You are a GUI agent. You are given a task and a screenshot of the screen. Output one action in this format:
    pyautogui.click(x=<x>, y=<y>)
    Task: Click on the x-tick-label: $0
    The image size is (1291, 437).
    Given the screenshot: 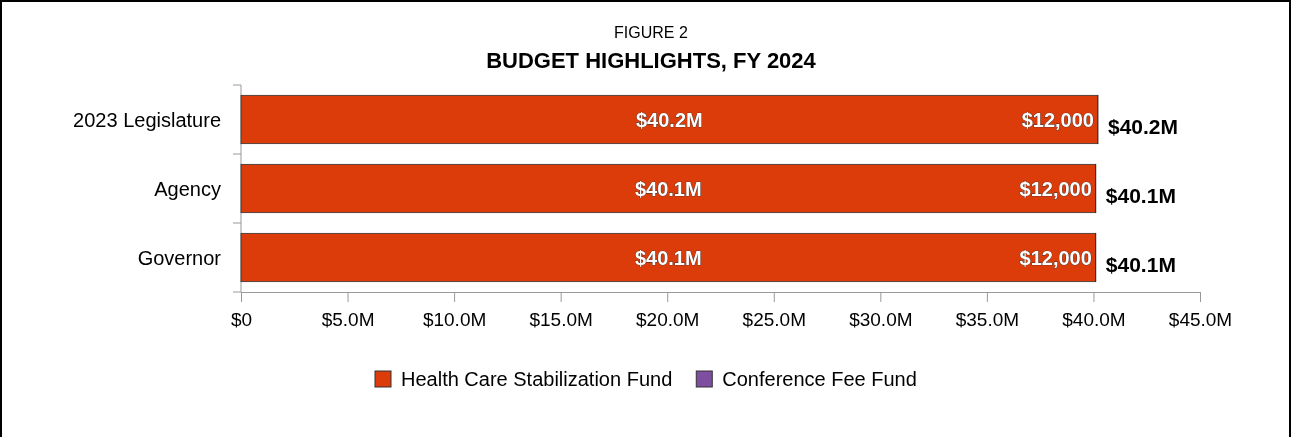 What is the action you would take?
    pyautogui.click(x=241, y=319)
    